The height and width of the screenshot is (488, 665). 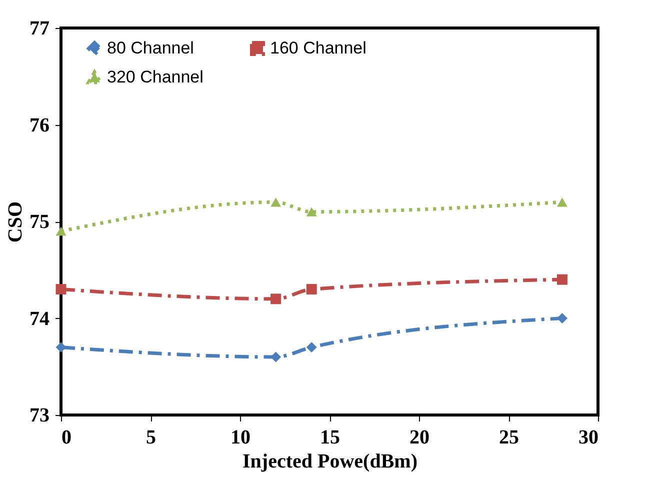 I want to click on x-tick-label: 25, so click(x=509, y=437).